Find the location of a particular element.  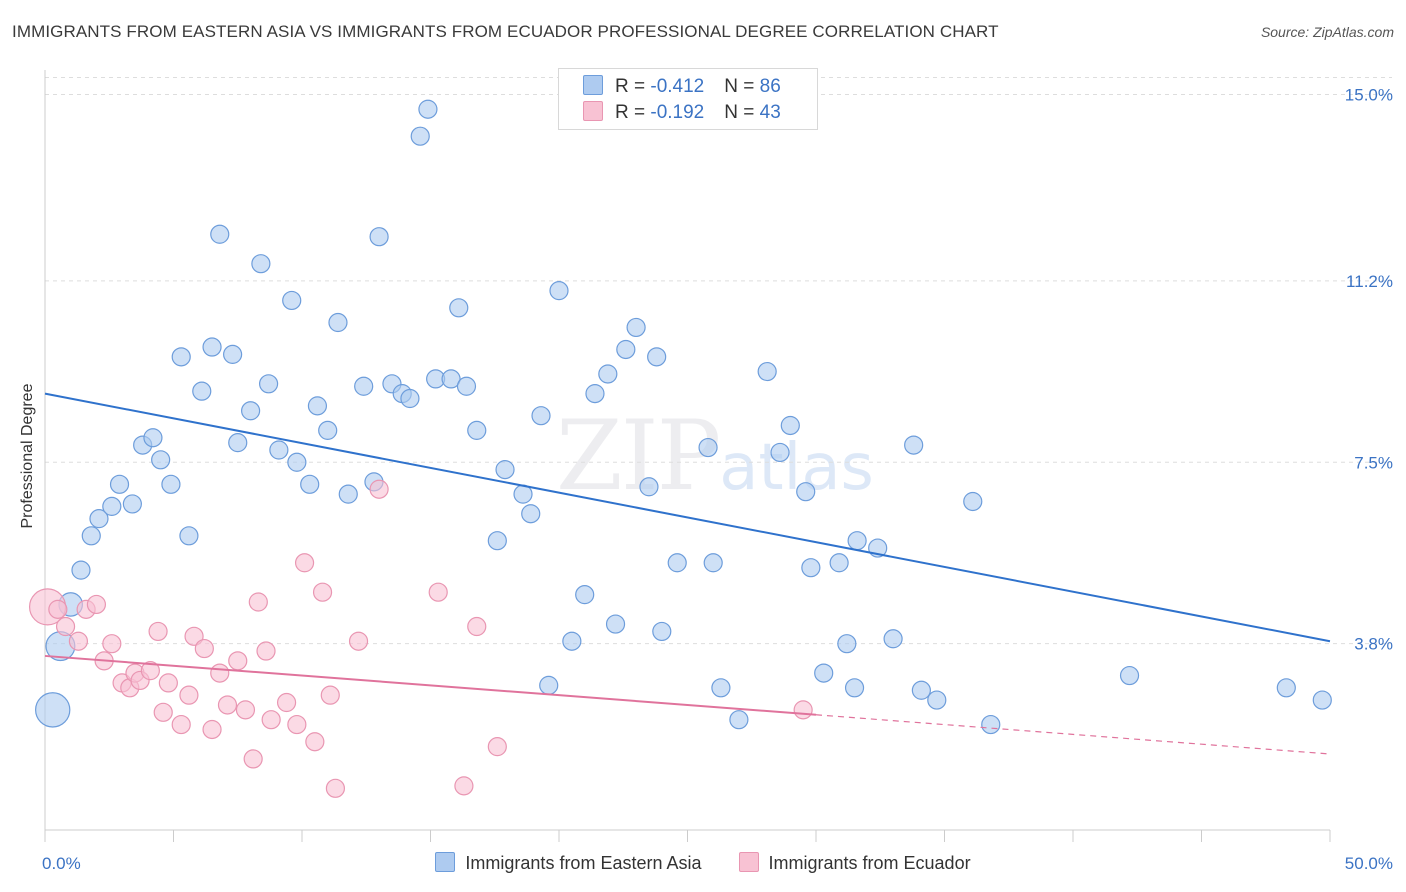

y-tick-label: 7.5% is located at coordinates (1373, 462).